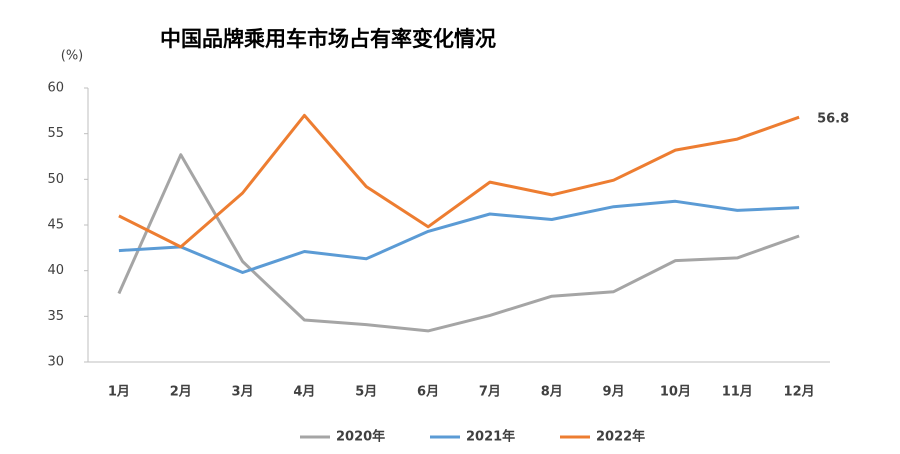 Image resolution: width=900 pixels, height=454 pixels. What do you see at coordinates (55, 362) in the screenshot?
I see `y-tick-label: 30` at bounding box center [55, 362].